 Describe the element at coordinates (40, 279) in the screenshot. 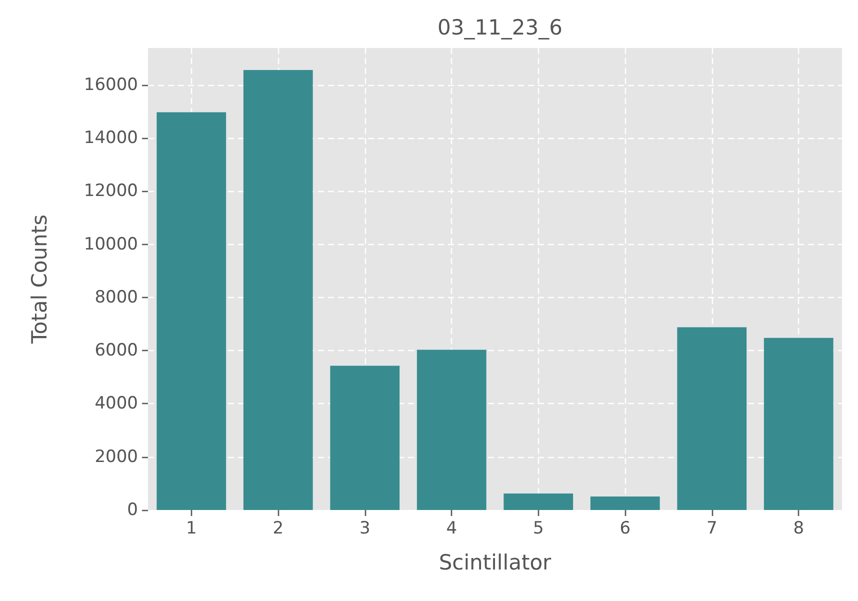

I see `y-axis-title: Total Counts` at that location.